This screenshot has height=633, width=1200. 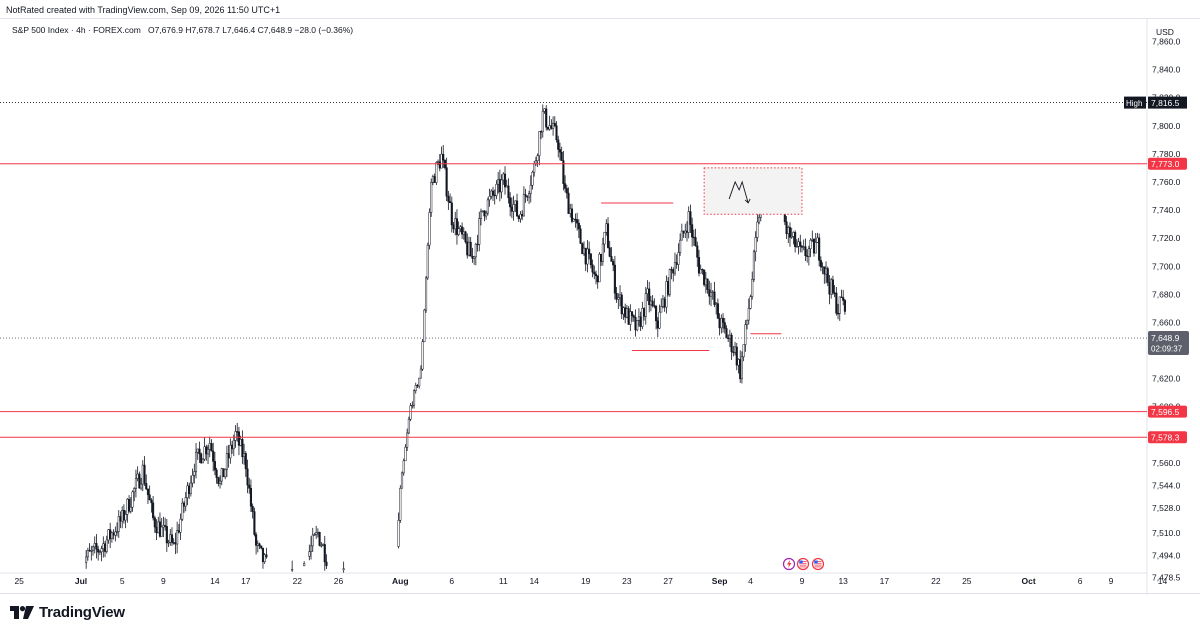 I want to click on currency-label: USD, so click(x=1165, y=32).